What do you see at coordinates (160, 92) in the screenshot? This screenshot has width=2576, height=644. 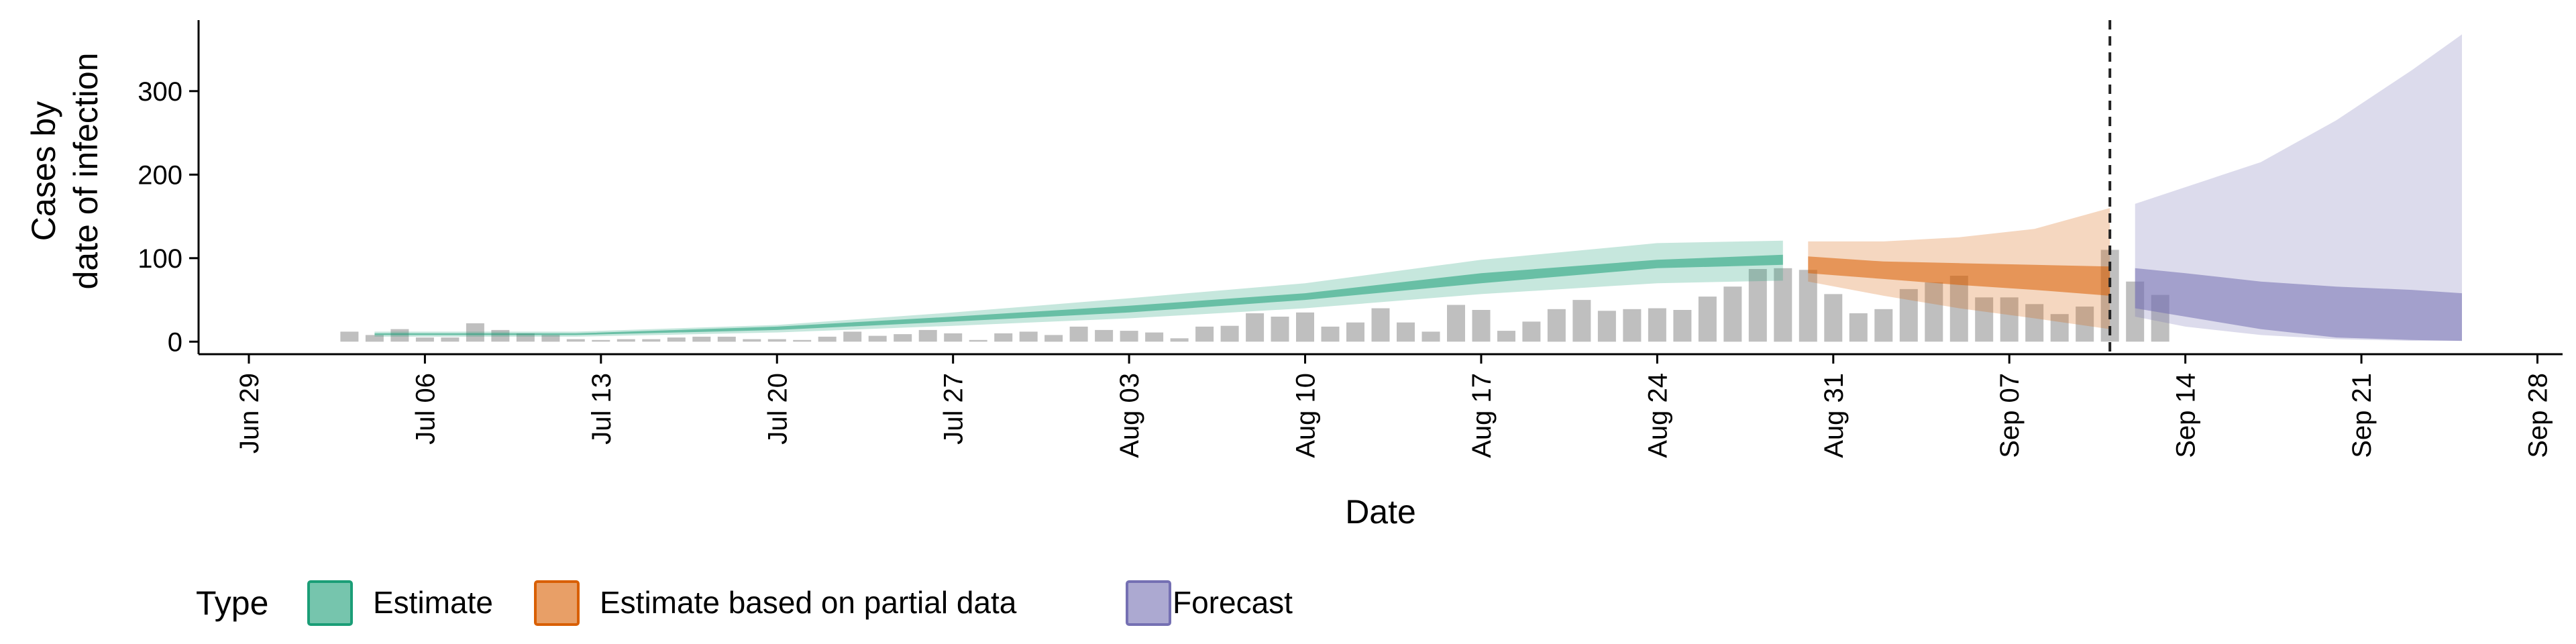 I see `y-tick-label-300: 300` at bounding box center [160, 92].